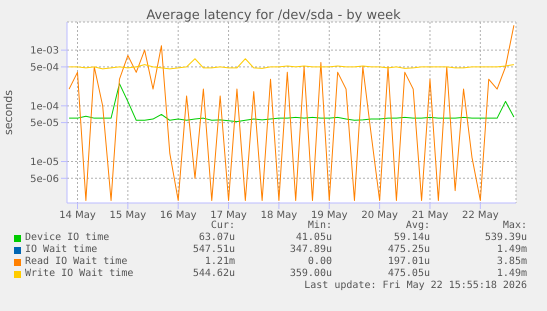  Describe the element at coordinates (44, 162) in the screenshot. I see `y-tick-label: 1e-05` at that location.